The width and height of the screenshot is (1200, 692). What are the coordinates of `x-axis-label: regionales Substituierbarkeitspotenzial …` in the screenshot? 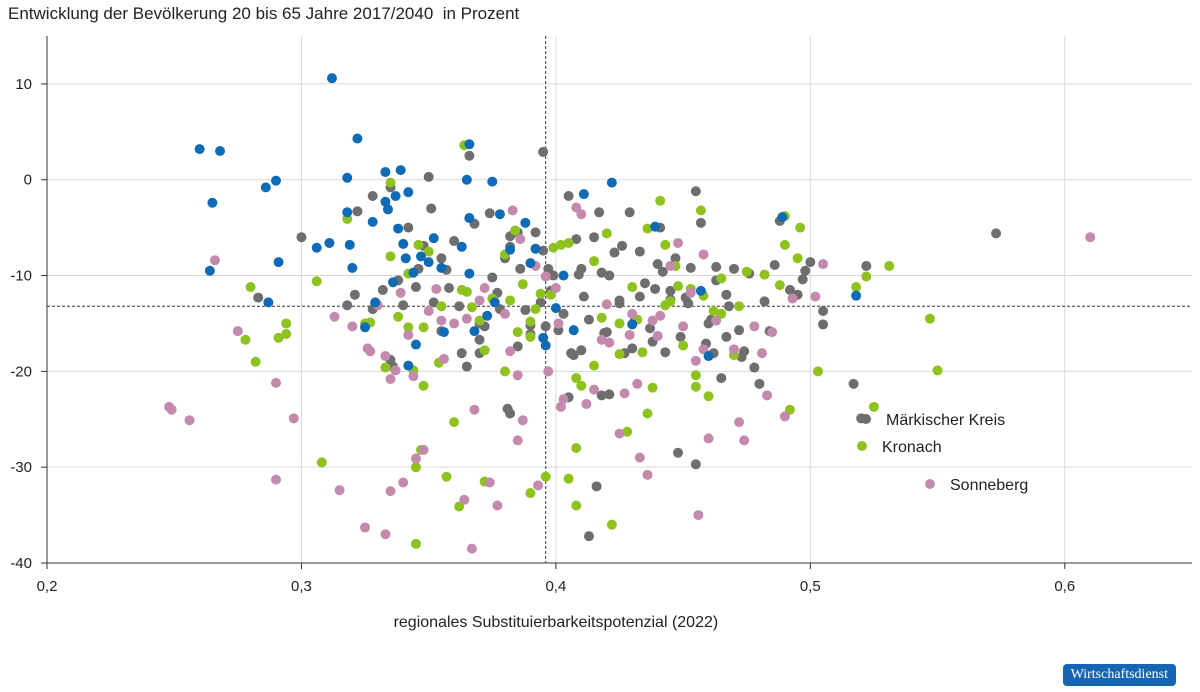 It's located at (556, 622).